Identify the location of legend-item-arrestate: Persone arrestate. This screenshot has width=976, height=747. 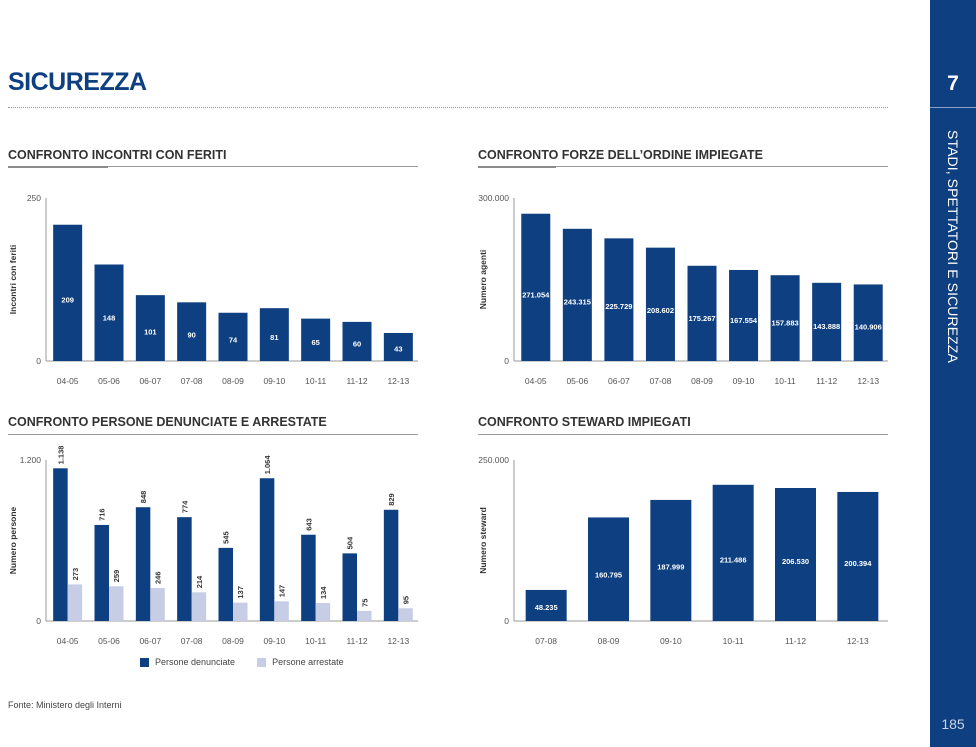
(300, 662).